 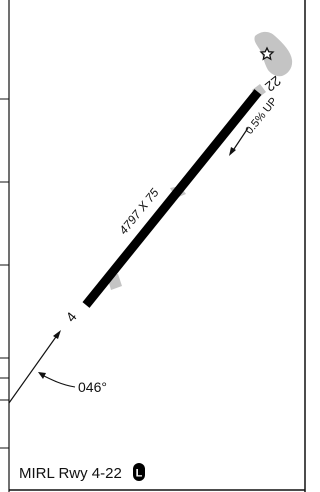 I want to click on runway-end-4: 4, so click(x=70, y=317).